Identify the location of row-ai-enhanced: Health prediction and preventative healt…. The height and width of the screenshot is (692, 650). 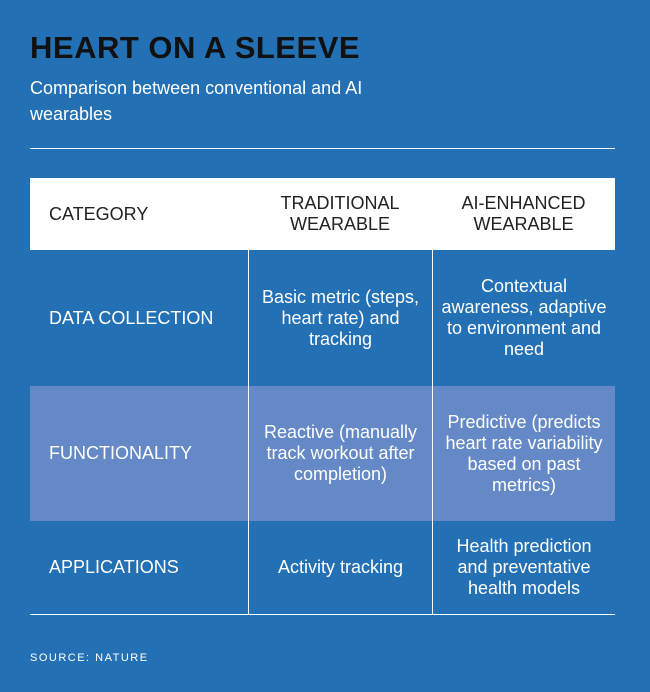
(523, 567).